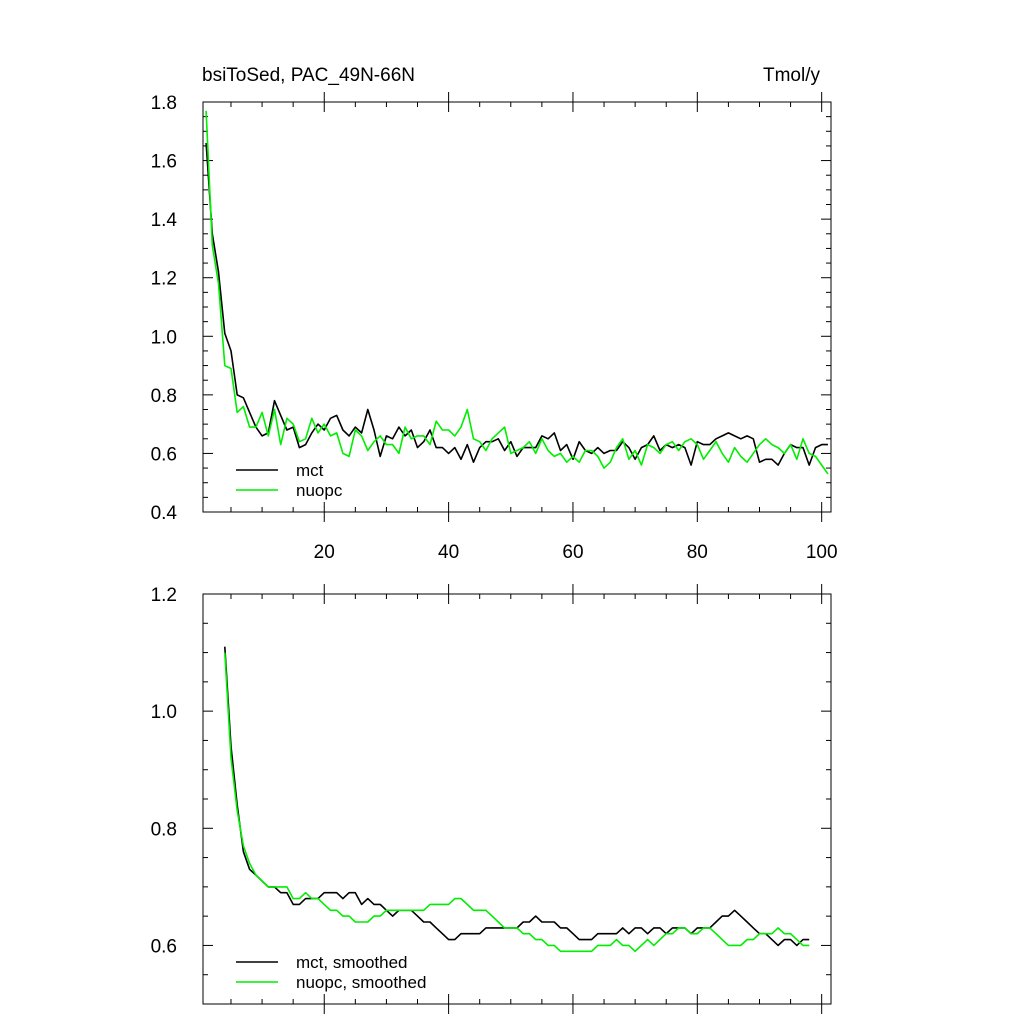 The image size is (1024, 1024). What do you see at coordinates (308, 75) in the screenshot?
I see `chart-title-left: bsiToSed, PAC_49N-66N` at bounding box center [308, 75].